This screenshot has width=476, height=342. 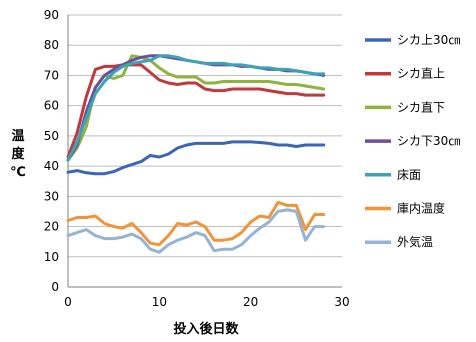 What do you see at coordinates (51, 45) in the screenshot?
I see `y-tick-label: 80` at bounding box center [51, 45].